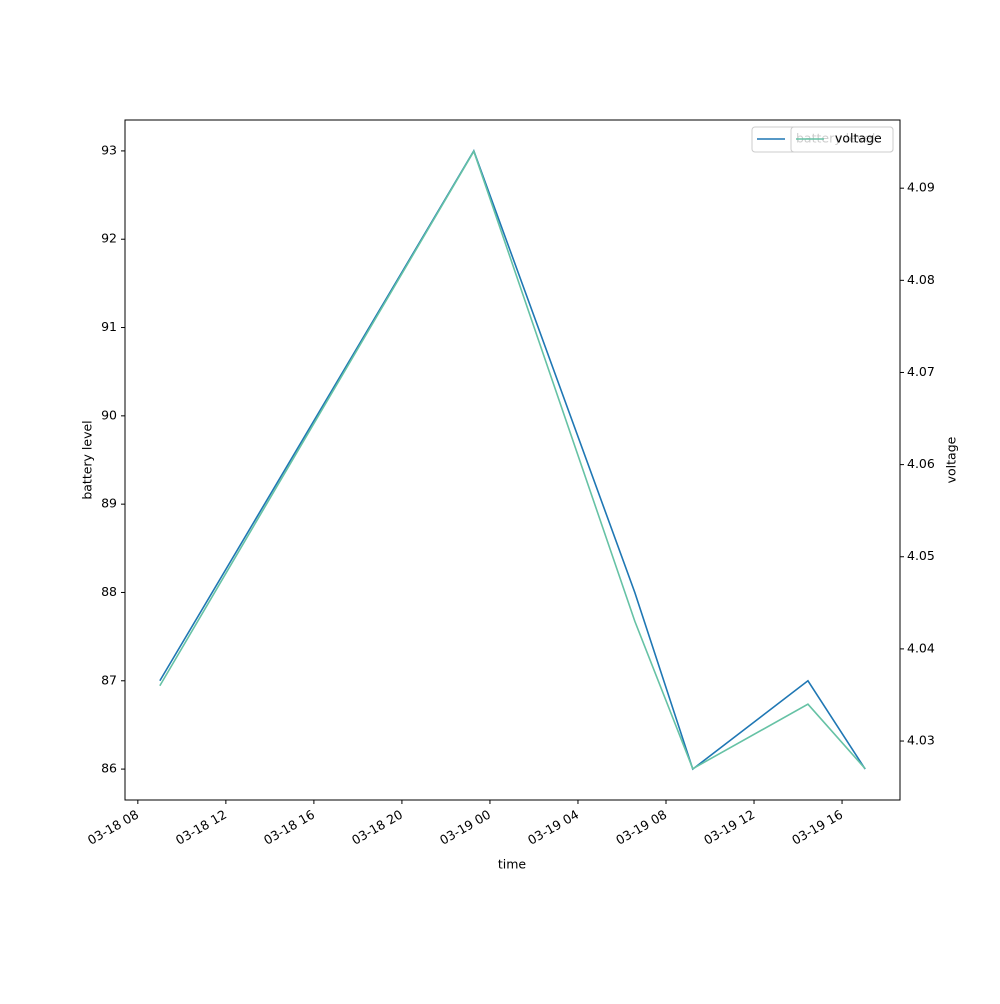 Image resolution: width=1000 pixels, height=1004 pixels. I want to click on x-tick-label: 03-18 20, so click(377, 827).